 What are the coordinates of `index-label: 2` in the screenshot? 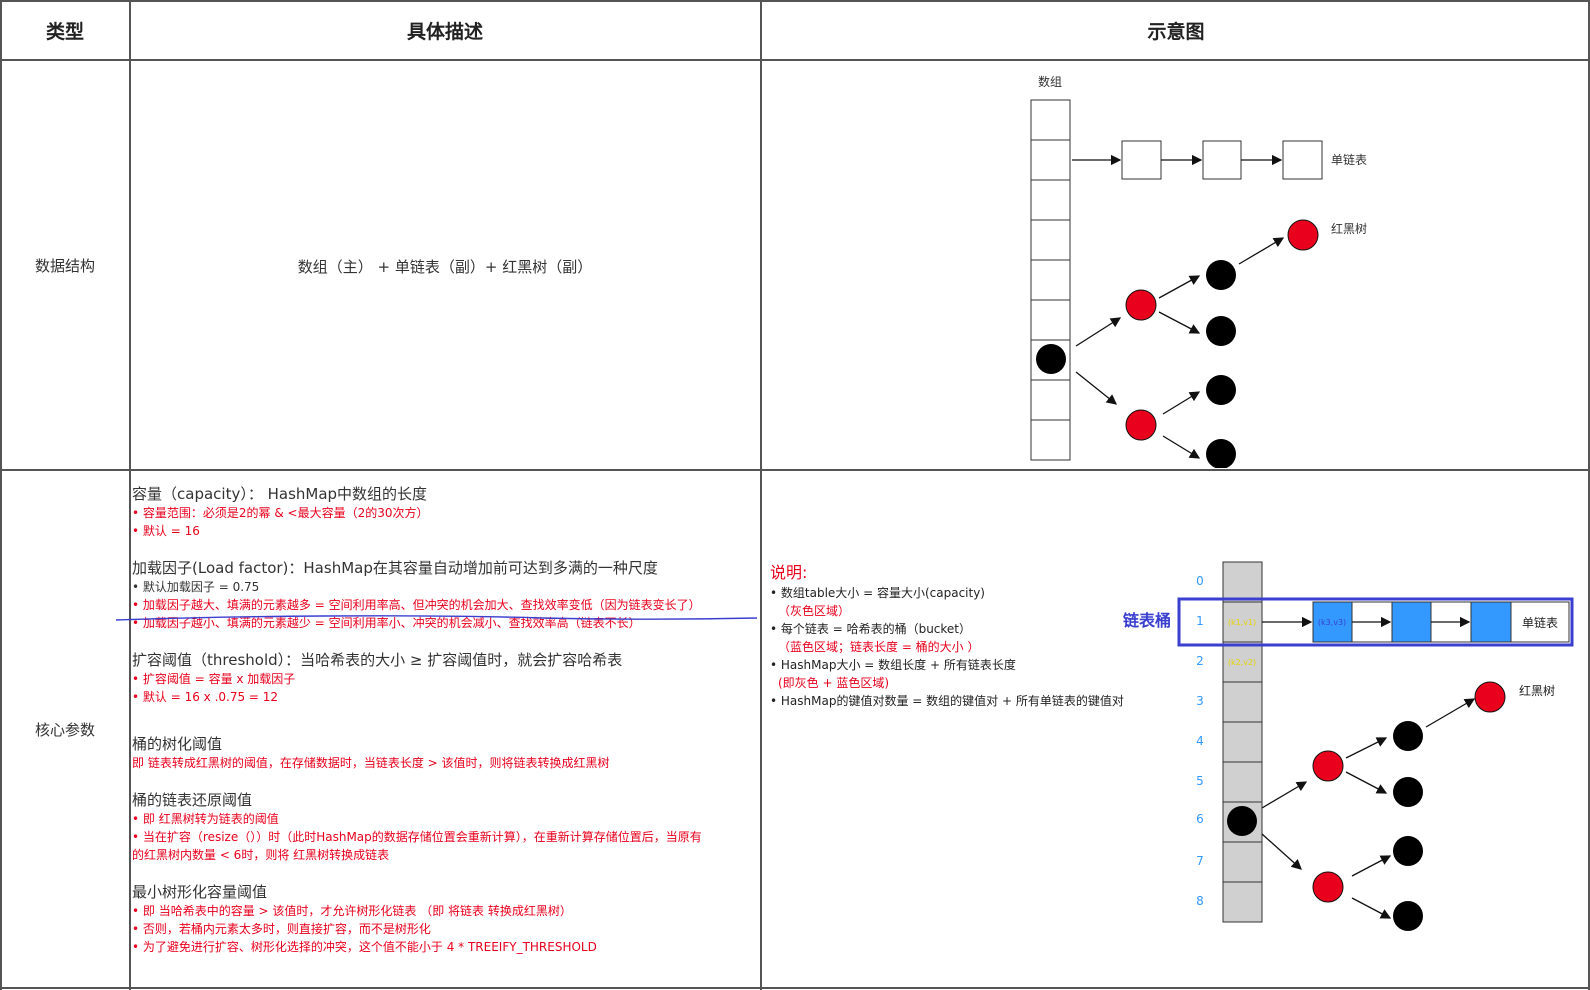 It's located at (1200, 661).